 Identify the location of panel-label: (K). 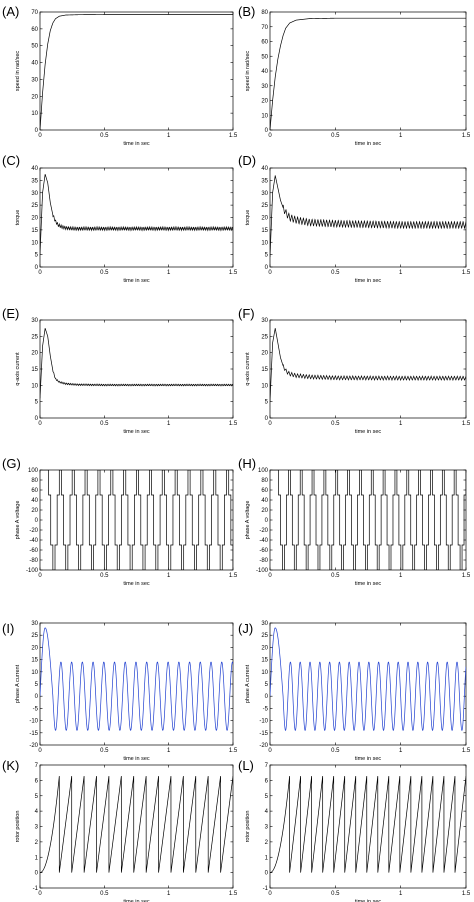
(10, 765).